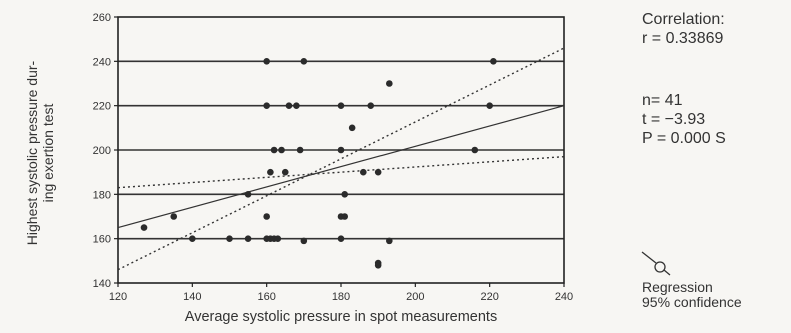  What do you see at coordinates (341, 297) in the screenshot?
I see `x-tick-label: 180` at bounding box center [341, 297].